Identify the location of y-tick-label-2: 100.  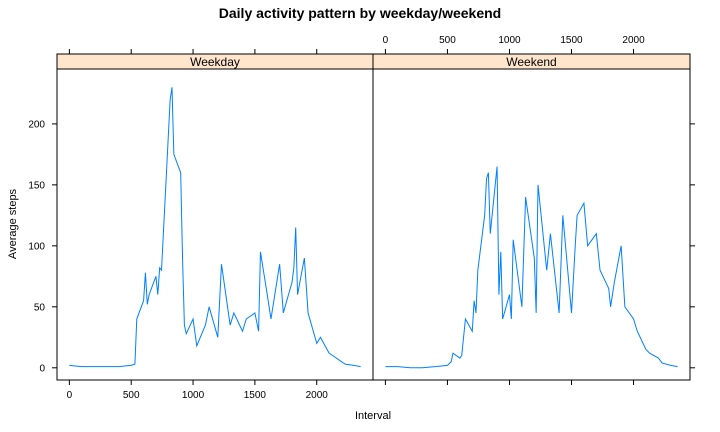
(36, 246).